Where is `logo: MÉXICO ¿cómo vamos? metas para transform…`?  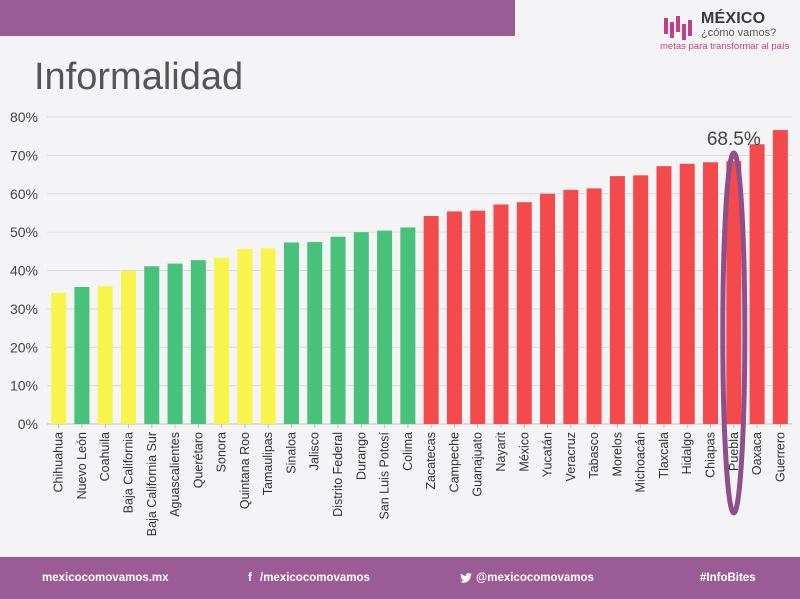
logo: MÉXICO ¿cómo vamos? metas para transform… is located at coordinates (726, 33).